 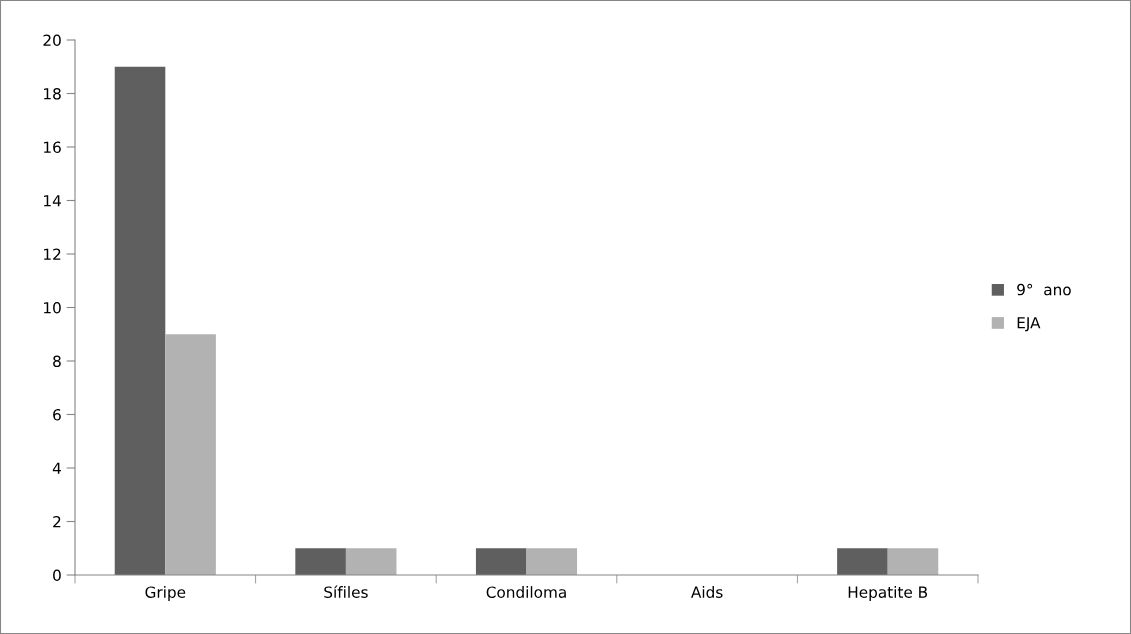 I want to click on y-tick-label: 16, so click(x=52, y=147).